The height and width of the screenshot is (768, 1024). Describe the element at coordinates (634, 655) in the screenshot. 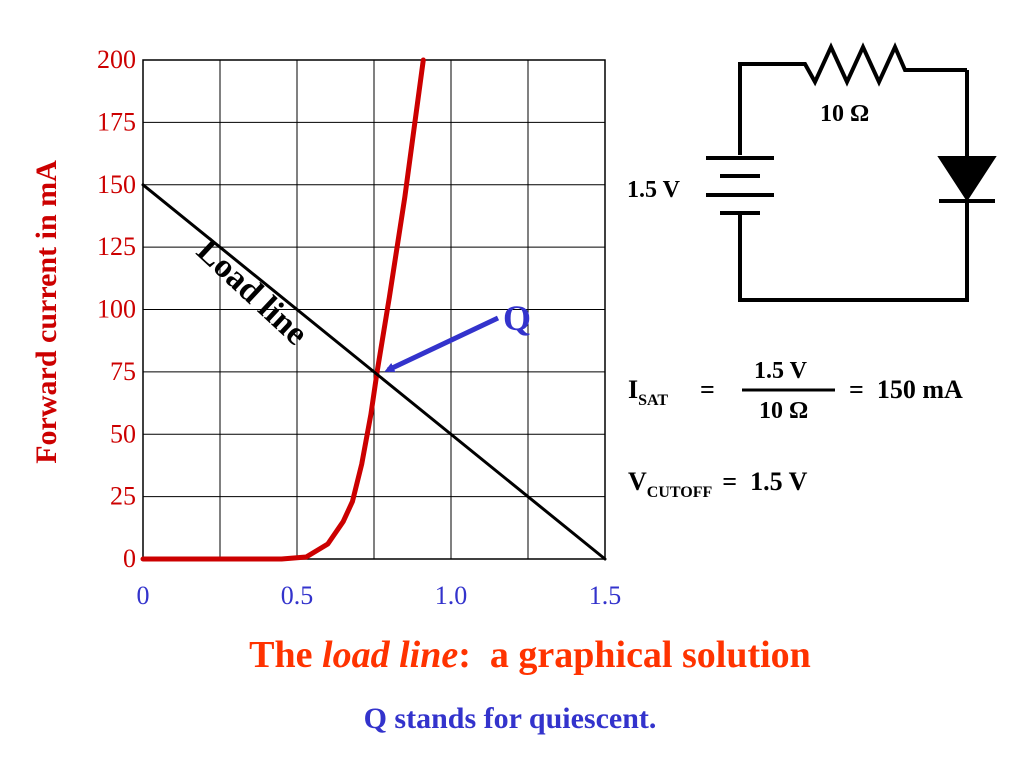

I see `caption-part-3: : a graphical solution` at that location.